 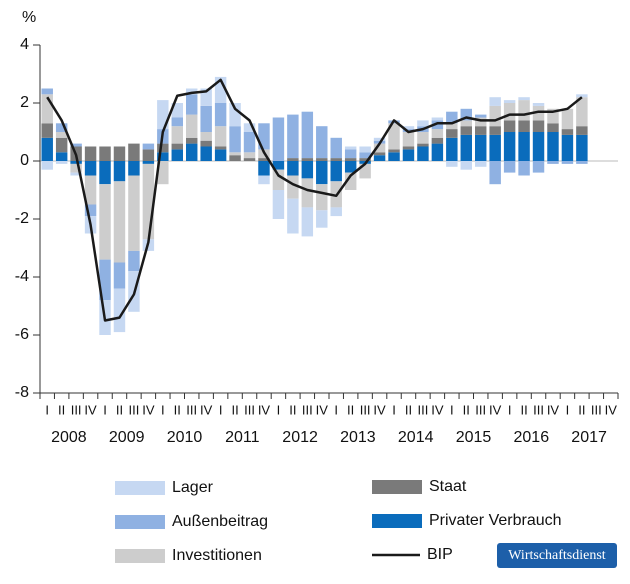 What do you see at coordinates (358, 437) in the screenshot?
I see `year-label: 2013` at bounding box center [358, 437].